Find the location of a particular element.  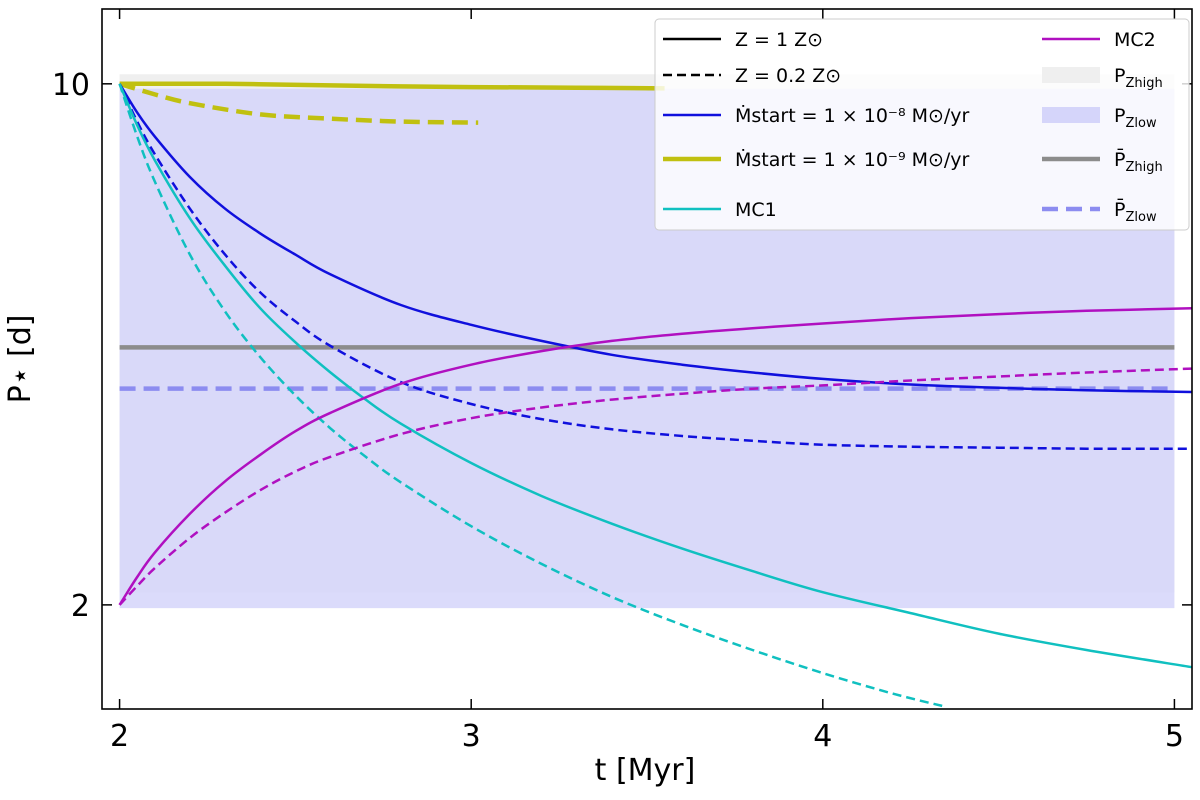

legend-label: Ṁstart = 1 × 10⁻⁹ M⊙/yr is located at coordinates (852, 159).